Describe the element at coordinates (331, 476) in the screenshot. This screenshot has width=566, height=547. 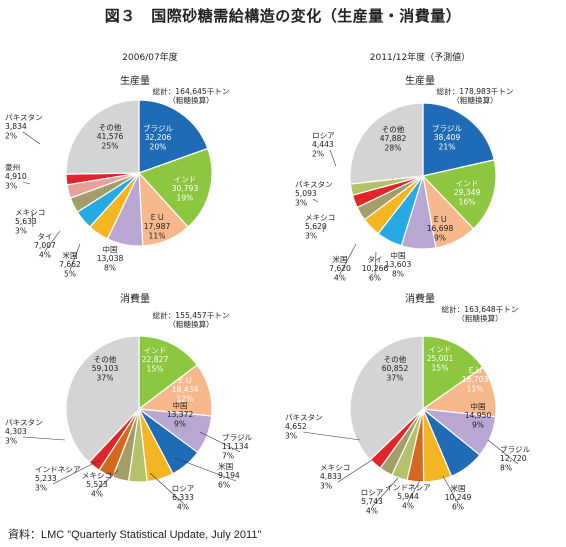
I see `slice-label-line: 4,833` at that location.